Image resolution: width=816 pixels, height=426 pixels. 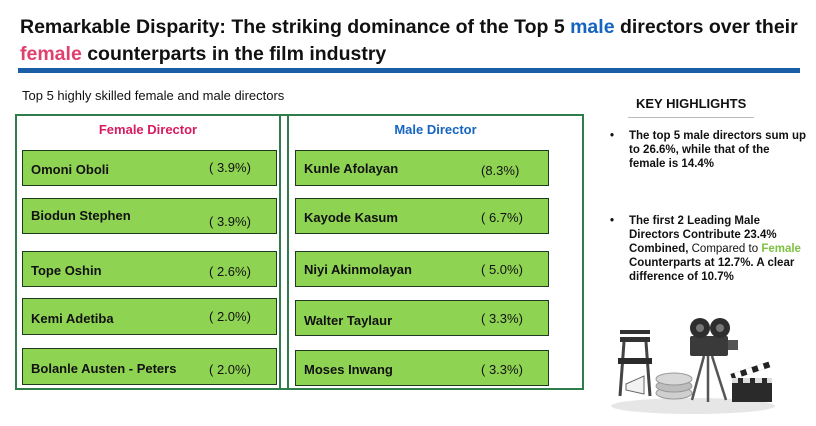 I want to click on male-director-cell: Walter Taylaur ( 3.3%), so click(x=422, y=318).